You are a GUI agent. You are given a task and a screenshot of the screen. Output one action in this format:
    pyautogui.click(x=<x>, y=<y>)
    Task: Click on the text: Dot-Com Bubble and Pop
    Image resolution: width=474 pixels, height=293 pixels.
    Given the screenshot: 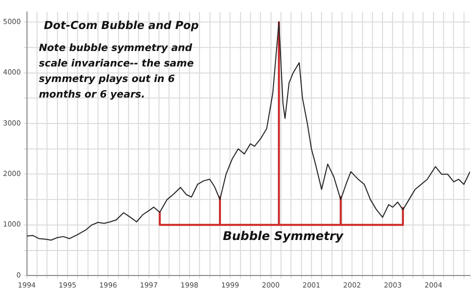 What is the action you would take?
    pyautogui.click(x=121, y=25)
    